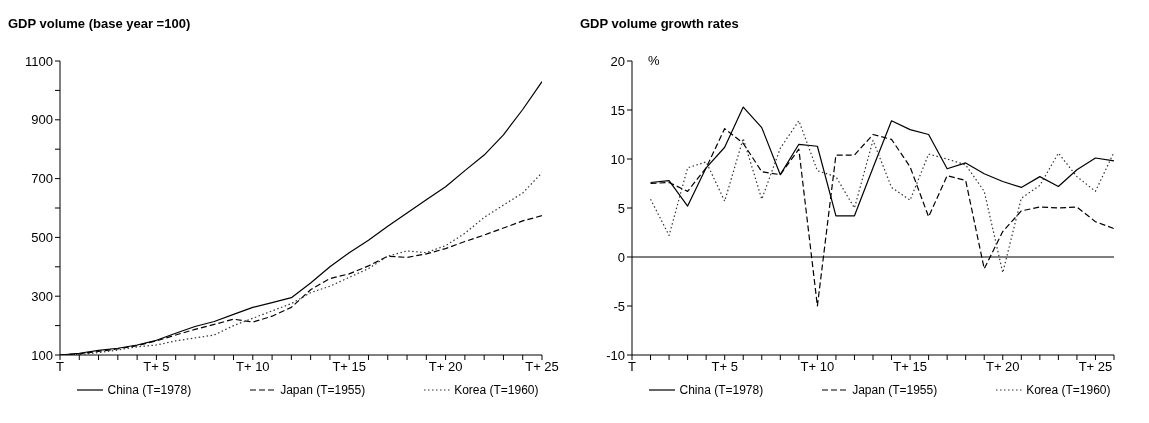  What do you see at coordinates (39, 61) in the screenshot?
I see `y-tick-label: 1100` at bounding box center [39, 61].